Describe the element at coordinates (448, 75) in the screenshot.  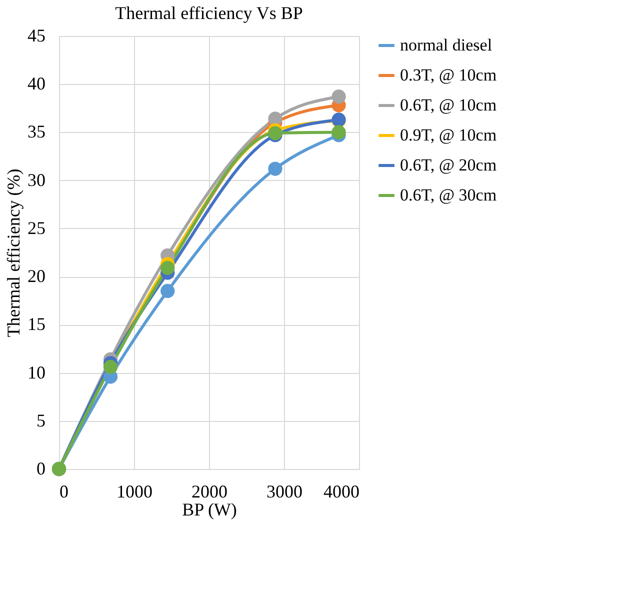
I see `legend-label: 0.3T, @ 10cm` at that location.